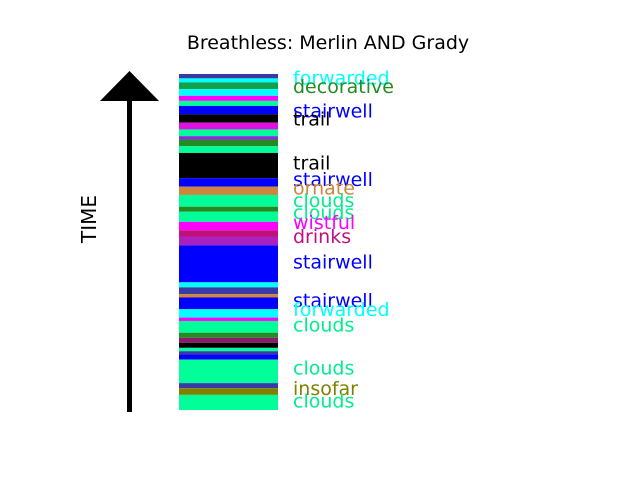 The height and width of the screenshot is (480, 640). I want to click on segment-label: insofar, so click(325, 389).